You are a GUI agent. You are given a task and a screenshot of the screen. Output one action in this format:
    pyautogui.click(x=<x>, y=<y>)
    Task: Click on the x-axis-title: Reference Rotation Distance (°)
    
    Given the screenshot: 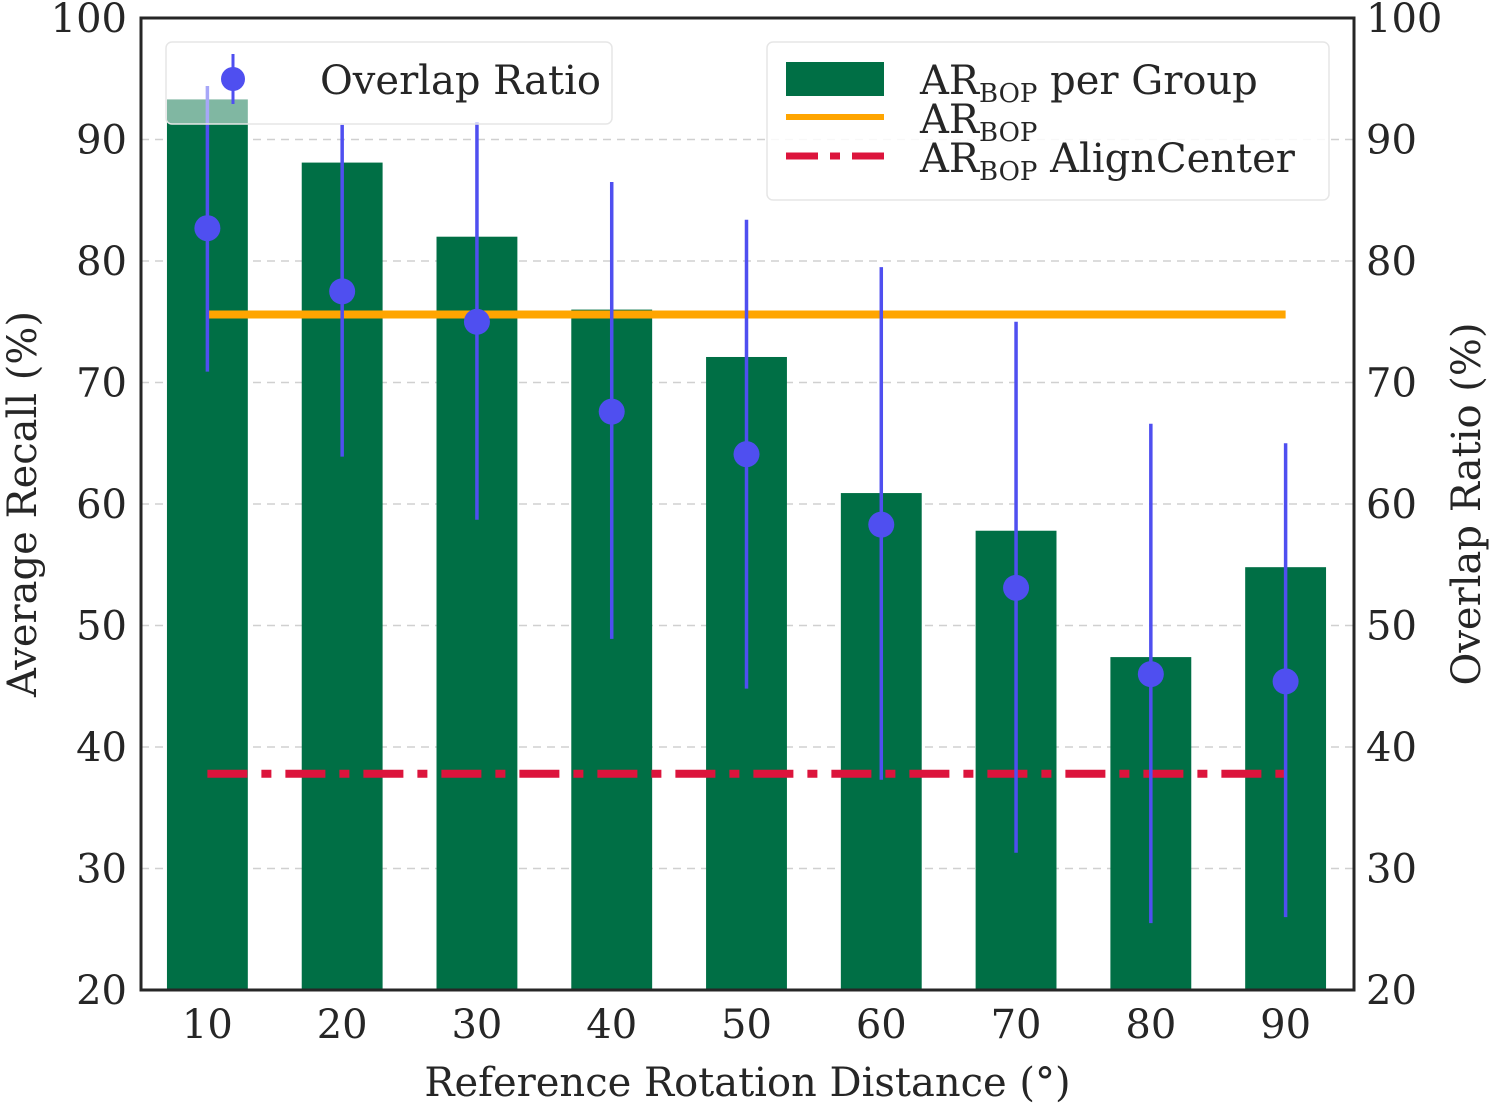 What is the action you would take?
    pyautogui.click(x=747, y=1083)
    